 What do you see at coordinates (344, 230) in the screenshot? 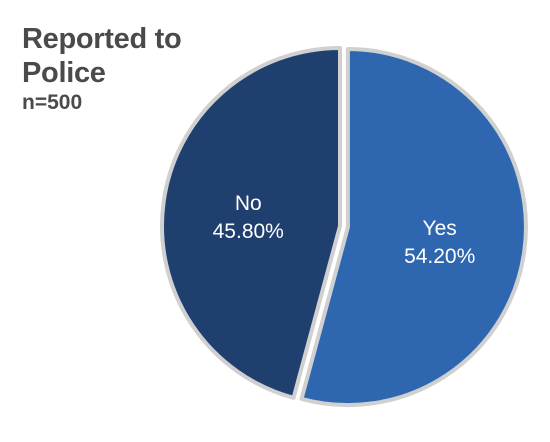
I see `labels-layer: Yes 54.20% No 45.80%` at bounding box center [344, 230].